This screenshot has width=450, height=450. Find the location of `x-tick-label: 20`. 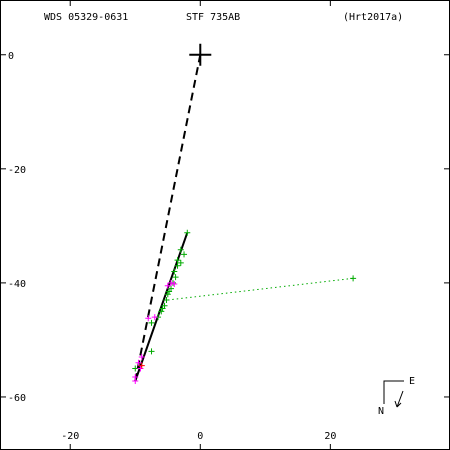

x-tick-label: 20 is located at coordinates (330, 436).